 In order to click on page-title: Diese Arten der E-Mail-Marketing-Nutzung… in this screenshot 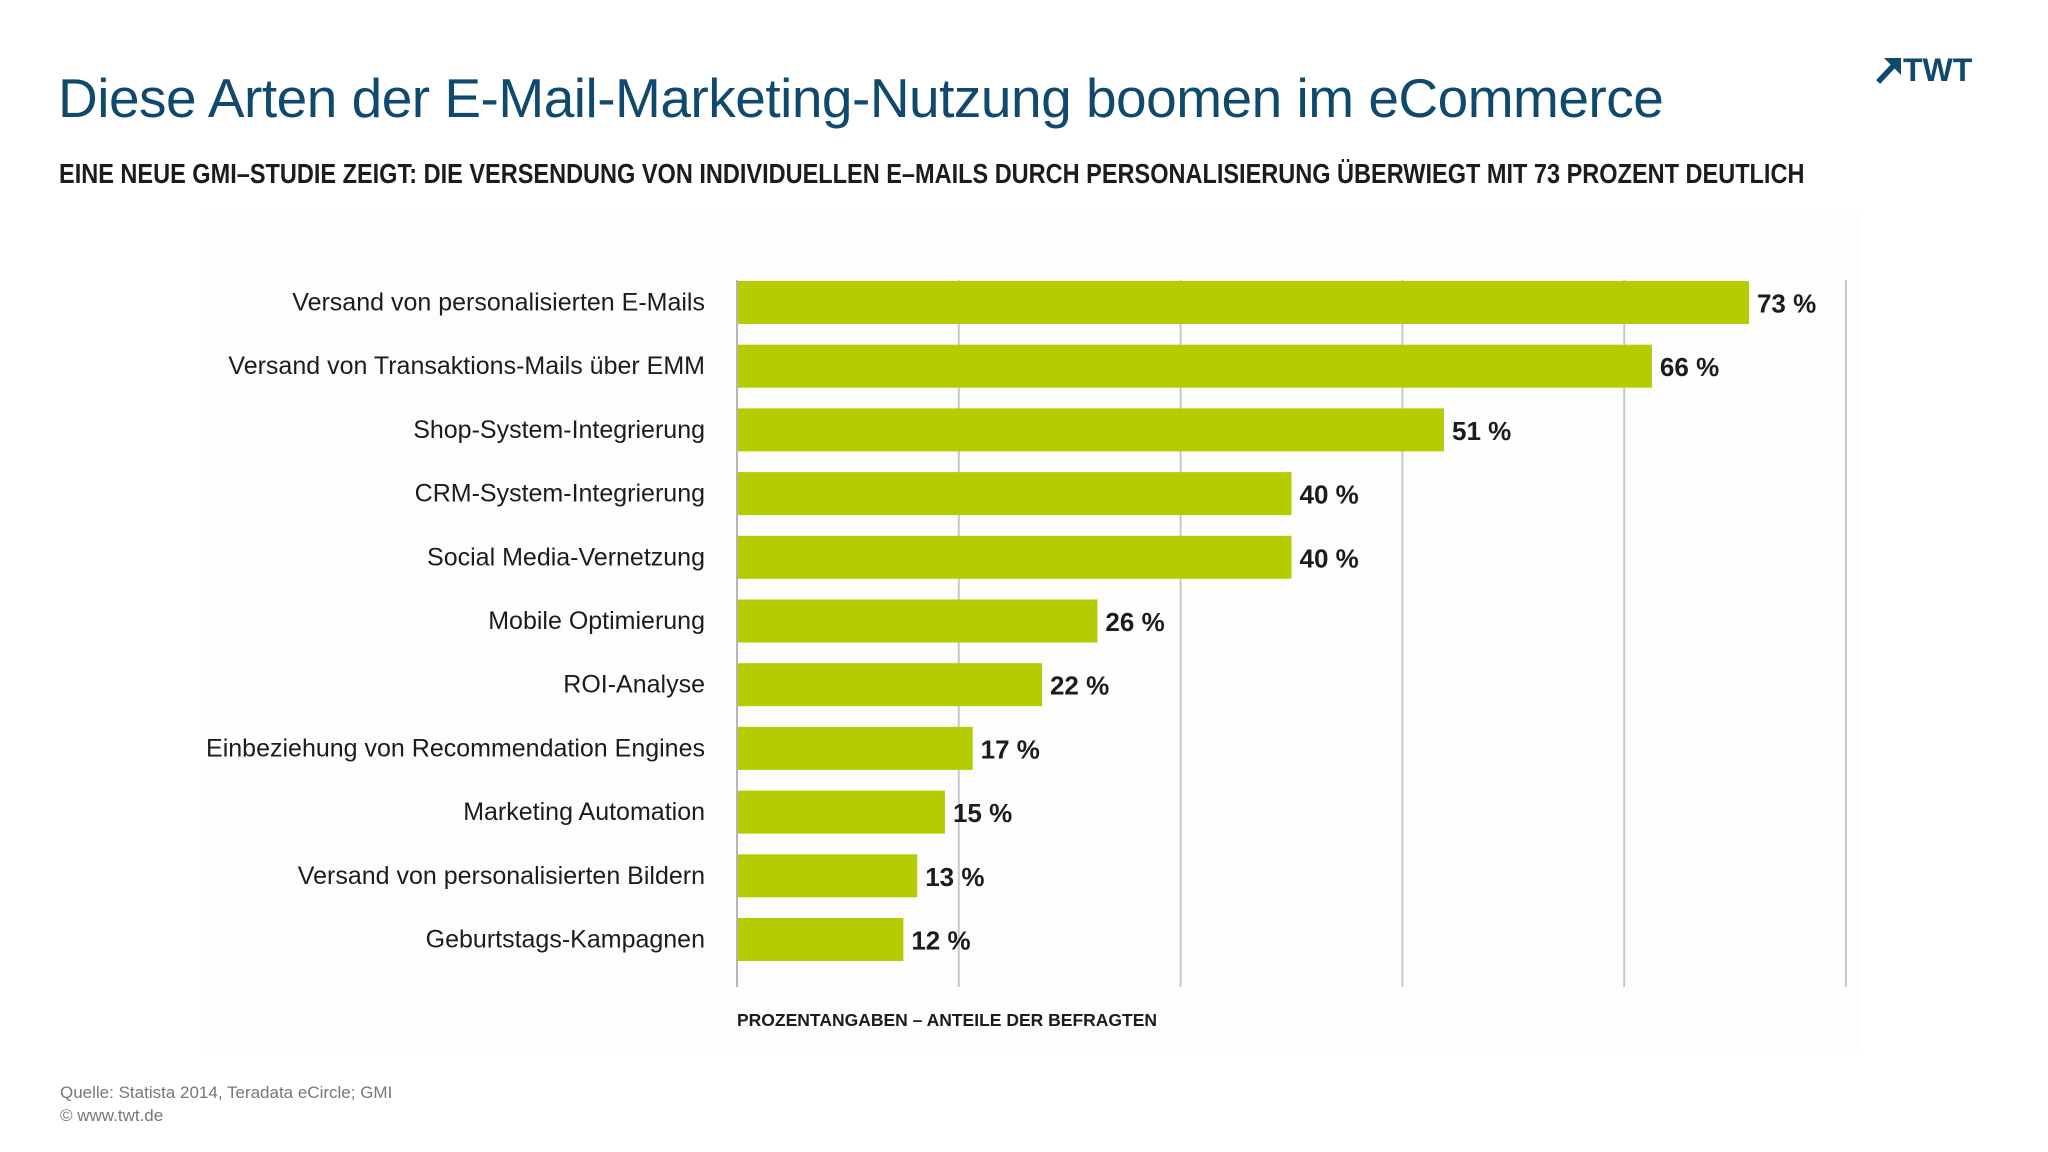, I will do `click(861, 98)`.